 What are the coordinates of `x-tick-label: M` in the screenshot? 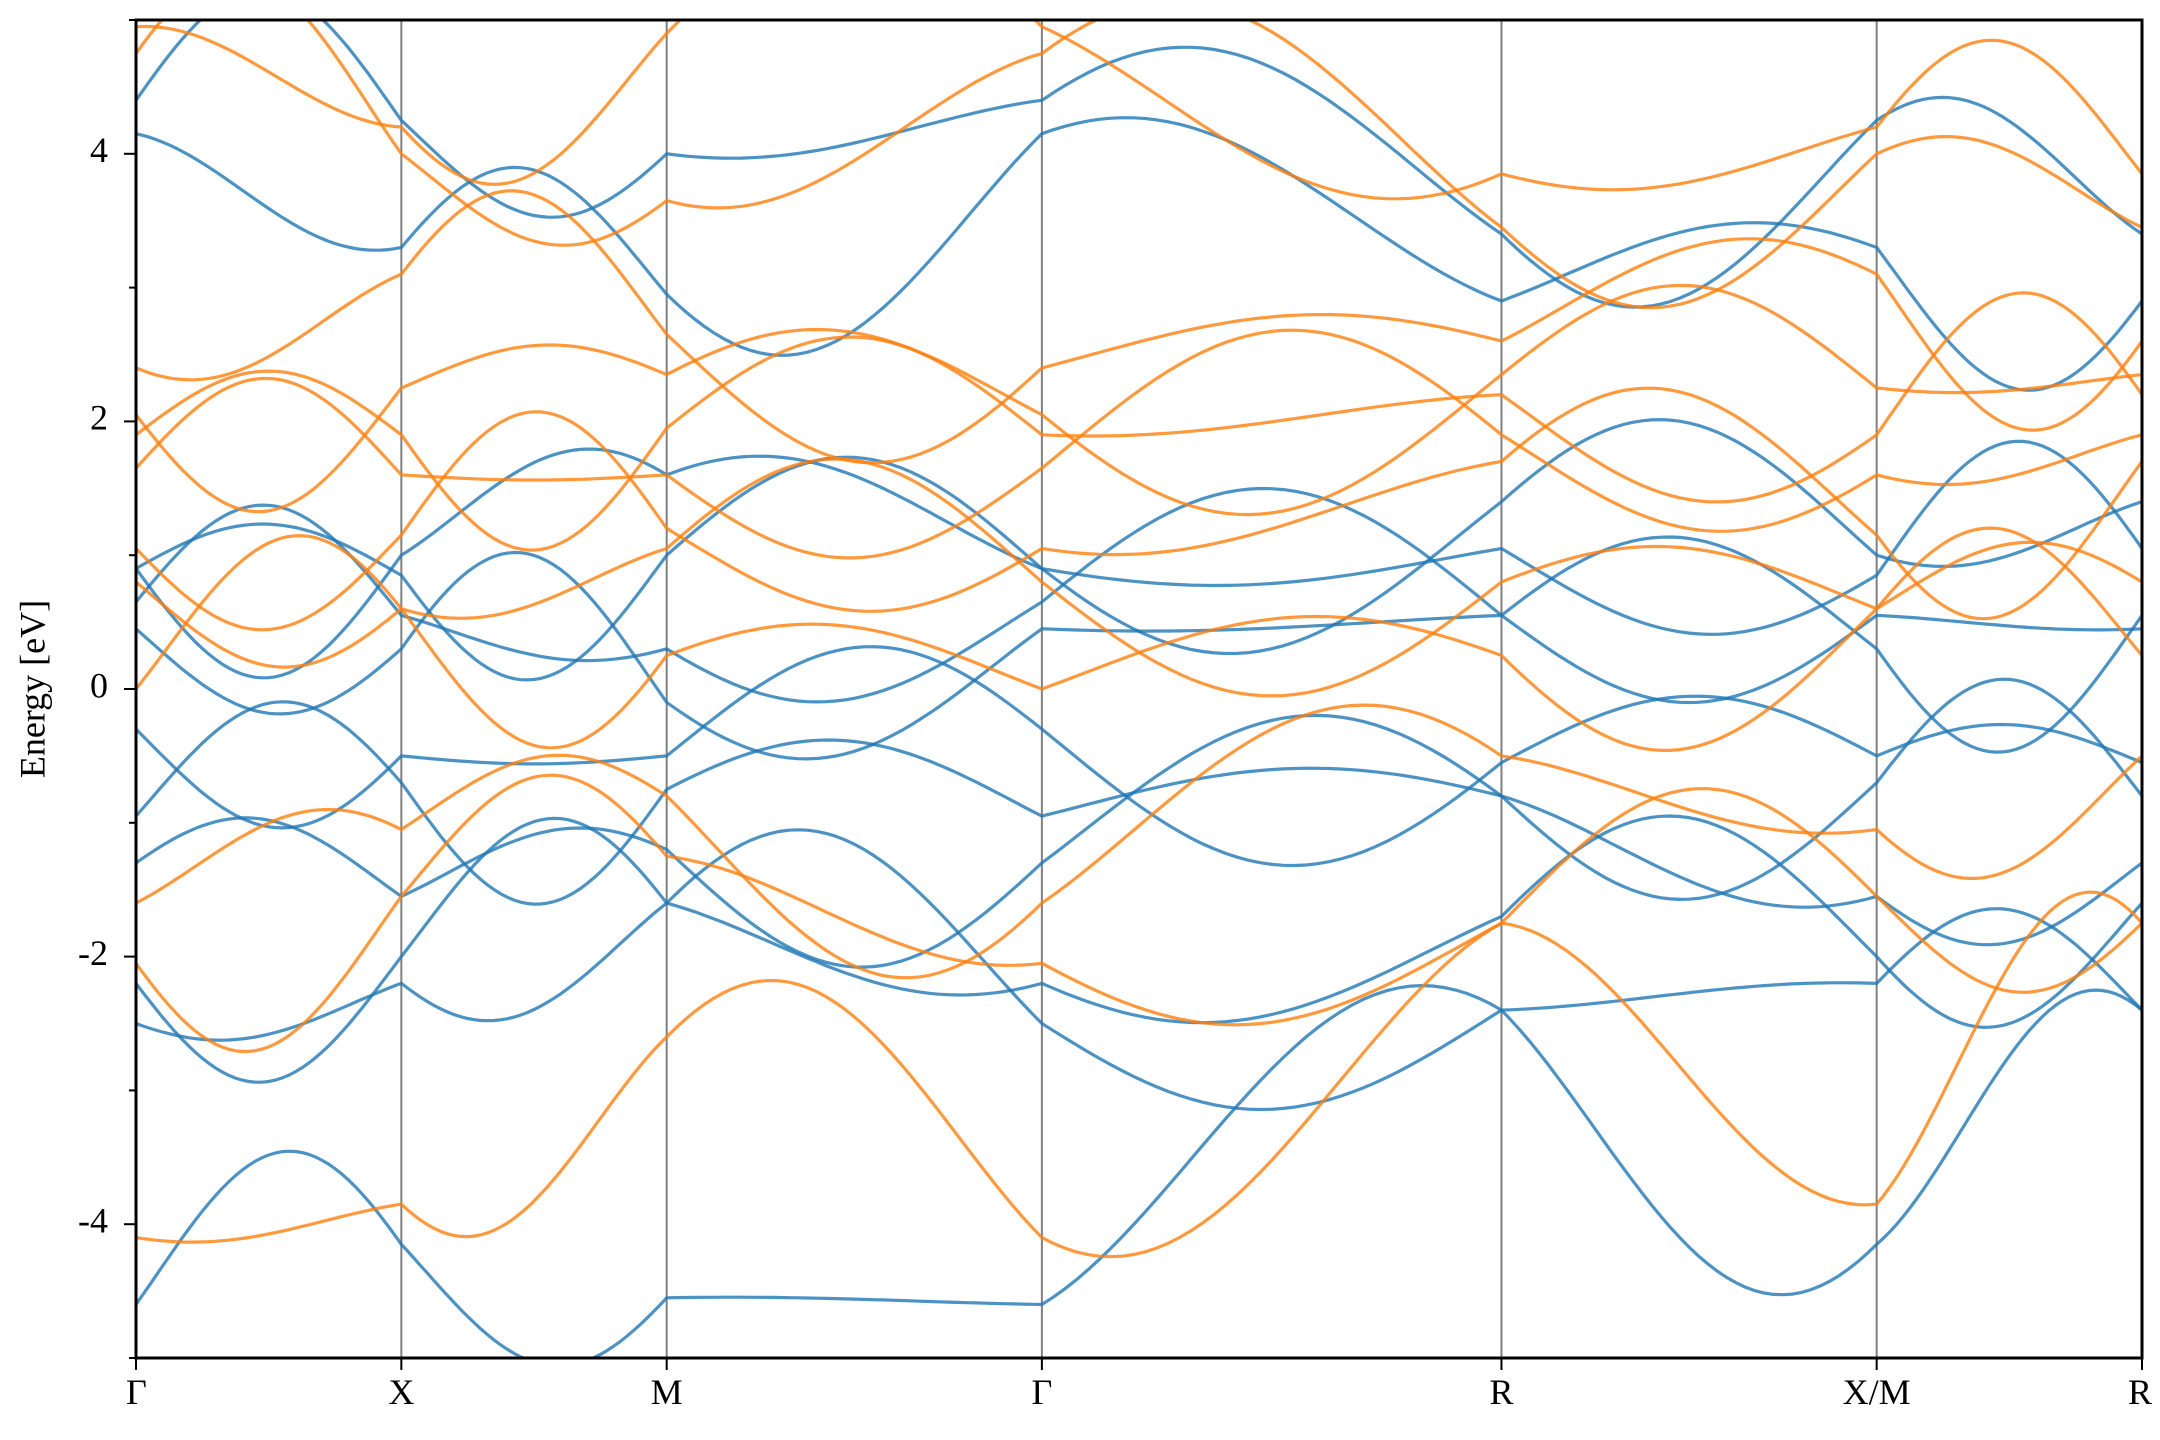 It's located at (667, 1392).